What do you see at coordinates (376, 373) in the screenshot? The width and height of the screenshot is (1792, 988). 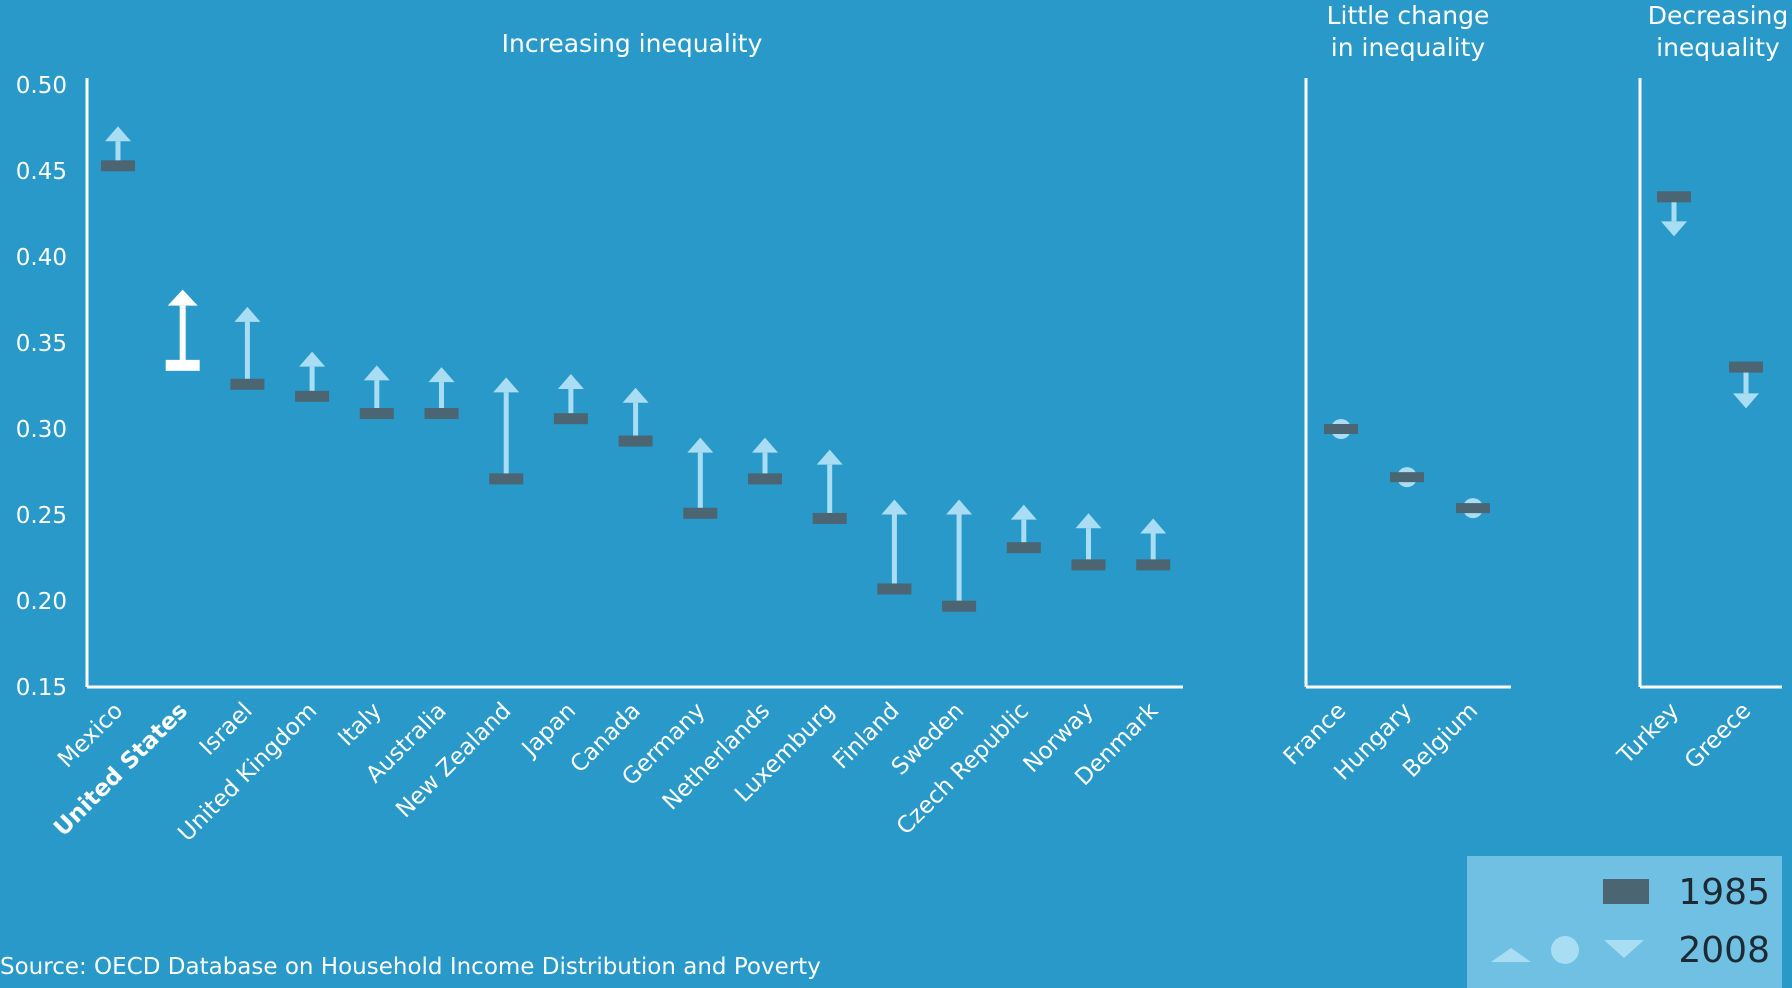 I see `arrow-head-2008-italy` at bounding box center [376, 373].